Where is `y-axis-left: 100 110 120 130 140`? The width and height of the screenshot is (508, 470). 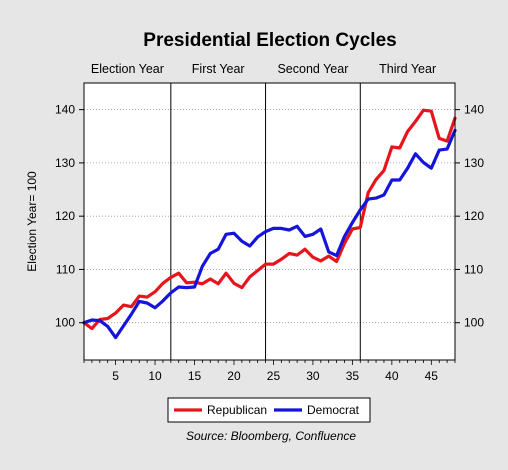
y-axis-left: 100 110 120 130 140 is located at coordinates (69, 216).